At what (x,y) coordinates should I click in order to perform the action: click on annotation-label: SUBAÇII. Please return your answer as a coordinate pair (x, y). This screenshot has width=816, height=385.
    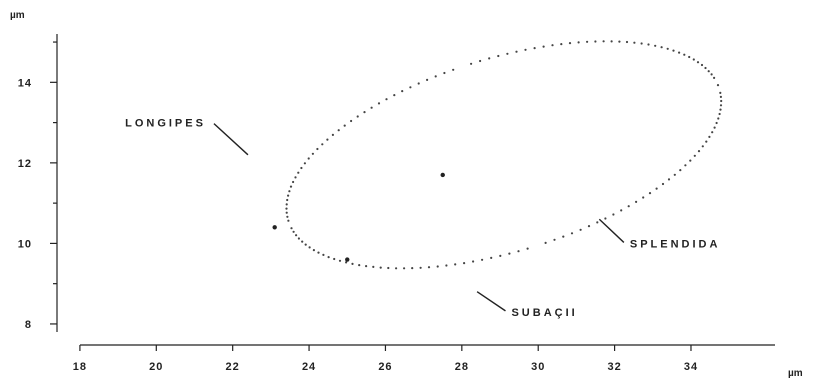
    Looking at the image, I should click on (544, 313).